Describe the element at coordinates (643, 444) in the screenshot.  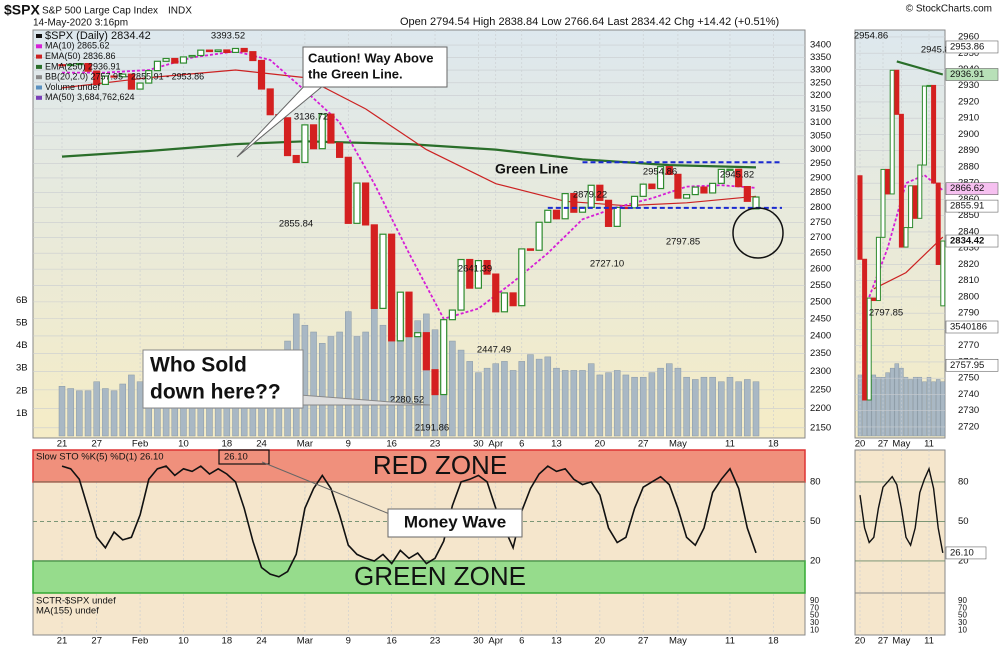
I see `x-tick-label: 27` at that location.